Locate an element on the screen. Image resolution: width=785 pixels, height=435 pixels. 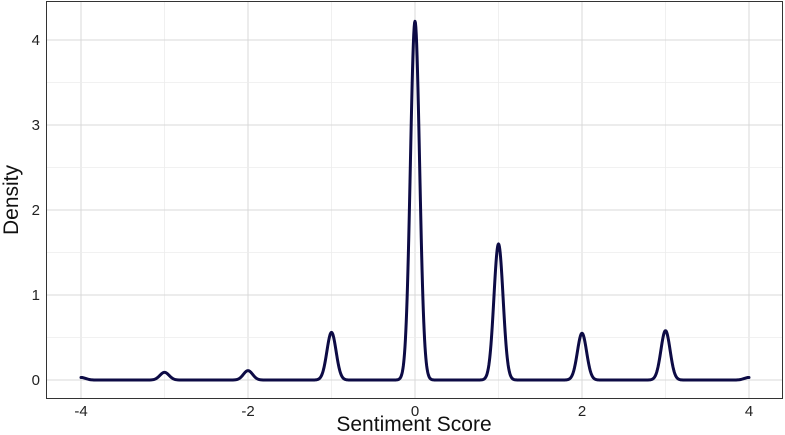
x-tick-label: 0 is located at coordinates (415, 411).